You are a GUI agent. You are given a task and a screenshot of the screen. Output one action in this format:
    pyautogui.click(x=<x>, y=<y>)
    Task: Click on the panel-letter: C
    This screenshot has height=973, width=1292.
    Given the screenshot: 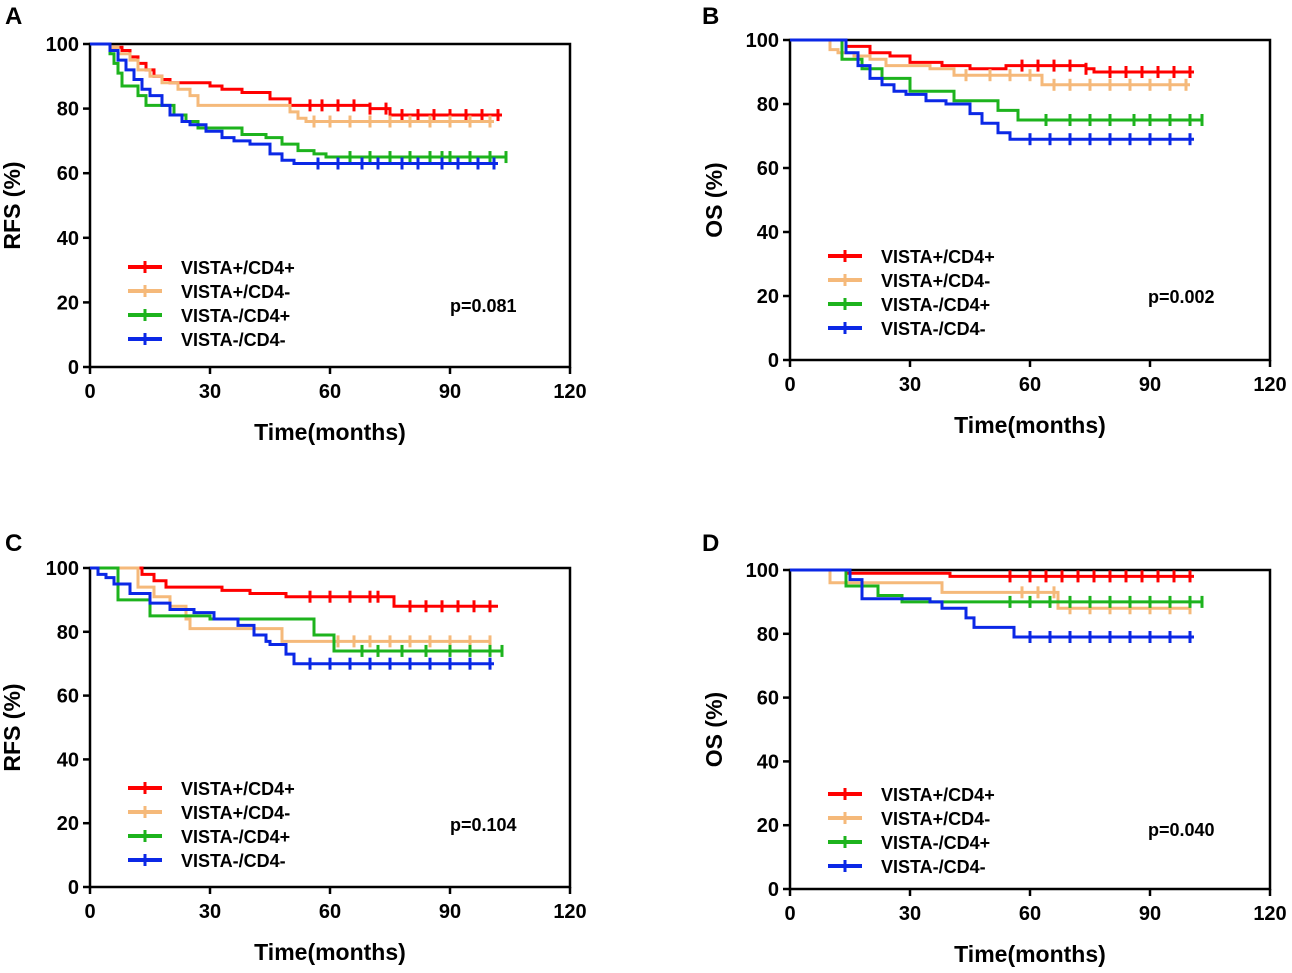 What is the action you would take?
    pyautogui.click(x=13, y=543)
    